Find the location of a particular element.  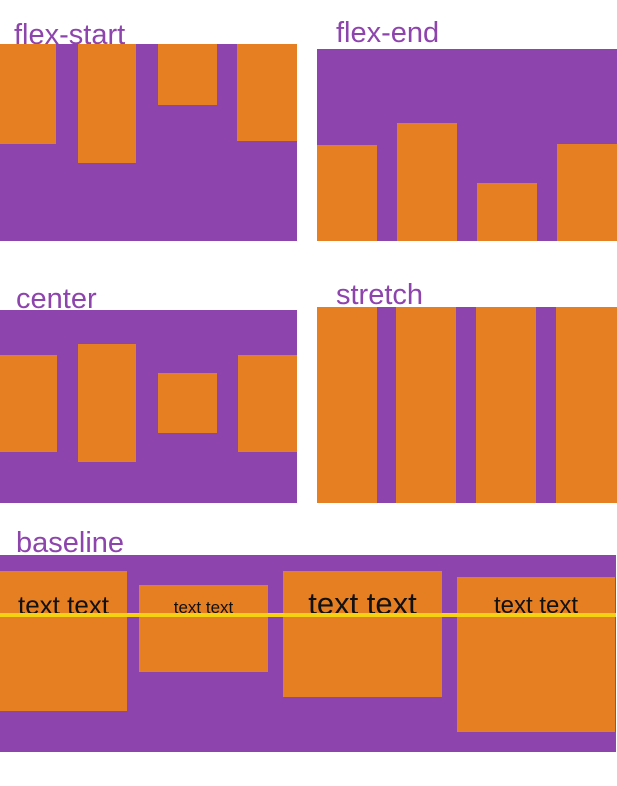

panel-label-stretch: stretch is located at coordinates (380, 295).